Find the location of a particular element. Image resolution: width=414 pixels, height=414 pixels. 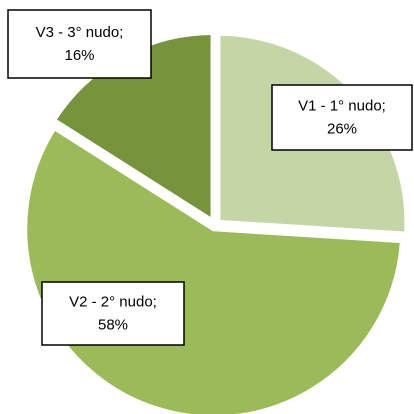

slice-value-label: 26% is located at coordinates (342, 128).